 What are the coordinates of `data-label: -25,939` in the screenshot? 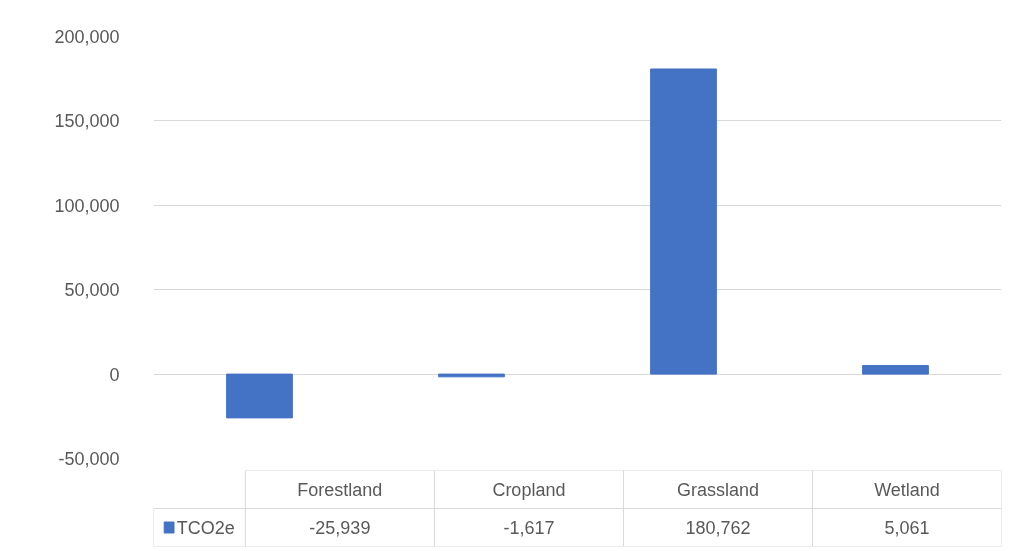 It's located at (340, 528).